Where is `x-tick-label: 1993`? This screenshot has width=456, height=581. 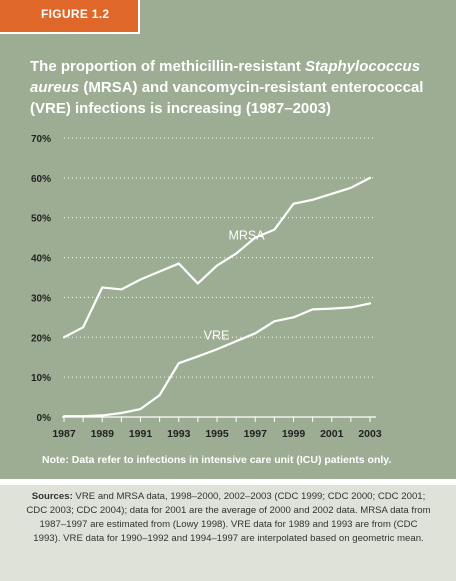
x-tick-label: 1993 is located at coordinates (179, 434).